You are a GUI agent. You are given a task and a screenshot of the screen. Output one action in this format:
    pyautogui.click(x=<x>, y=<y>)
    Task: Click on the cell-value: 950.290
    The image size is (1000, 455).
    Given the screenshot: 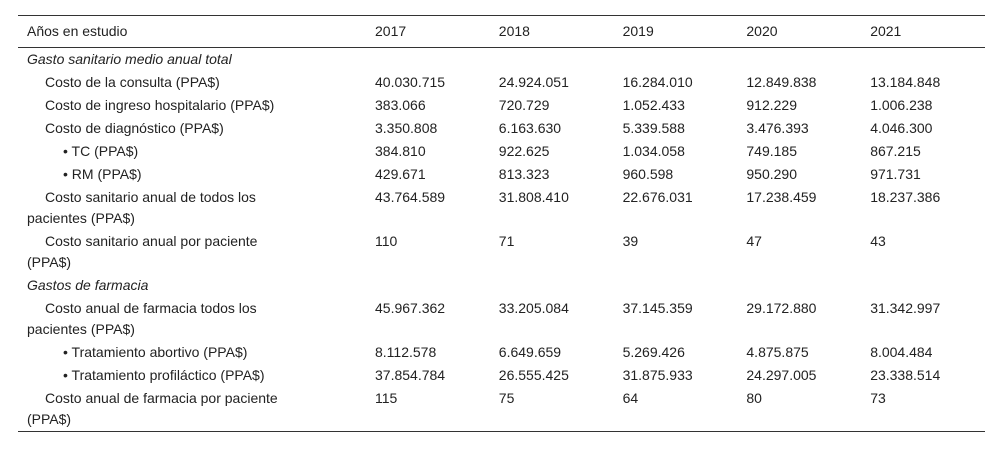 What is the action you would take?
    pyautogui.click(x=771, y=174)
    